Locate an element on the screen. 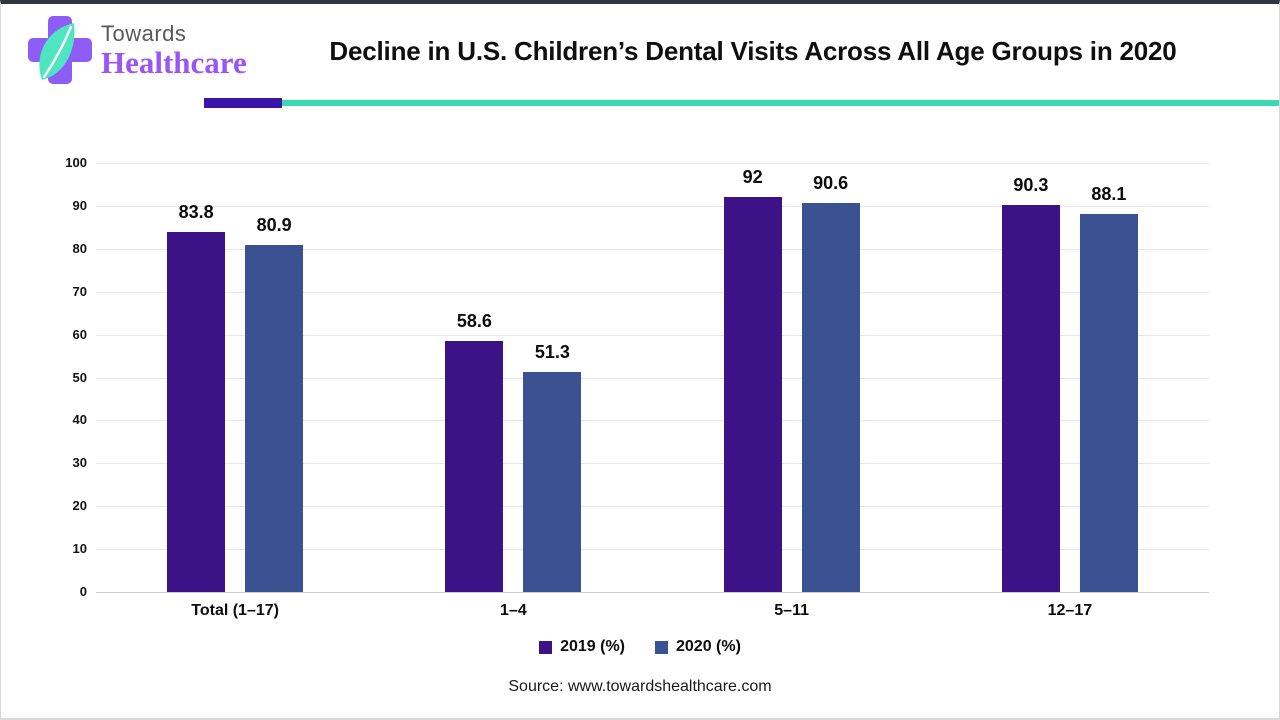 This screenshot has height=720, width=1280. bar-value-2020-1: 80.9 is located at coordinates (274, 224).